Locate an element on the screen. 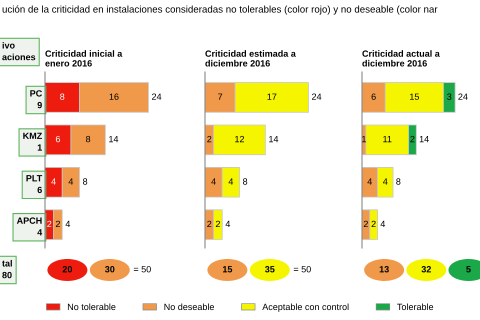  text: ivo aciones is located at coordinates (19, 51).